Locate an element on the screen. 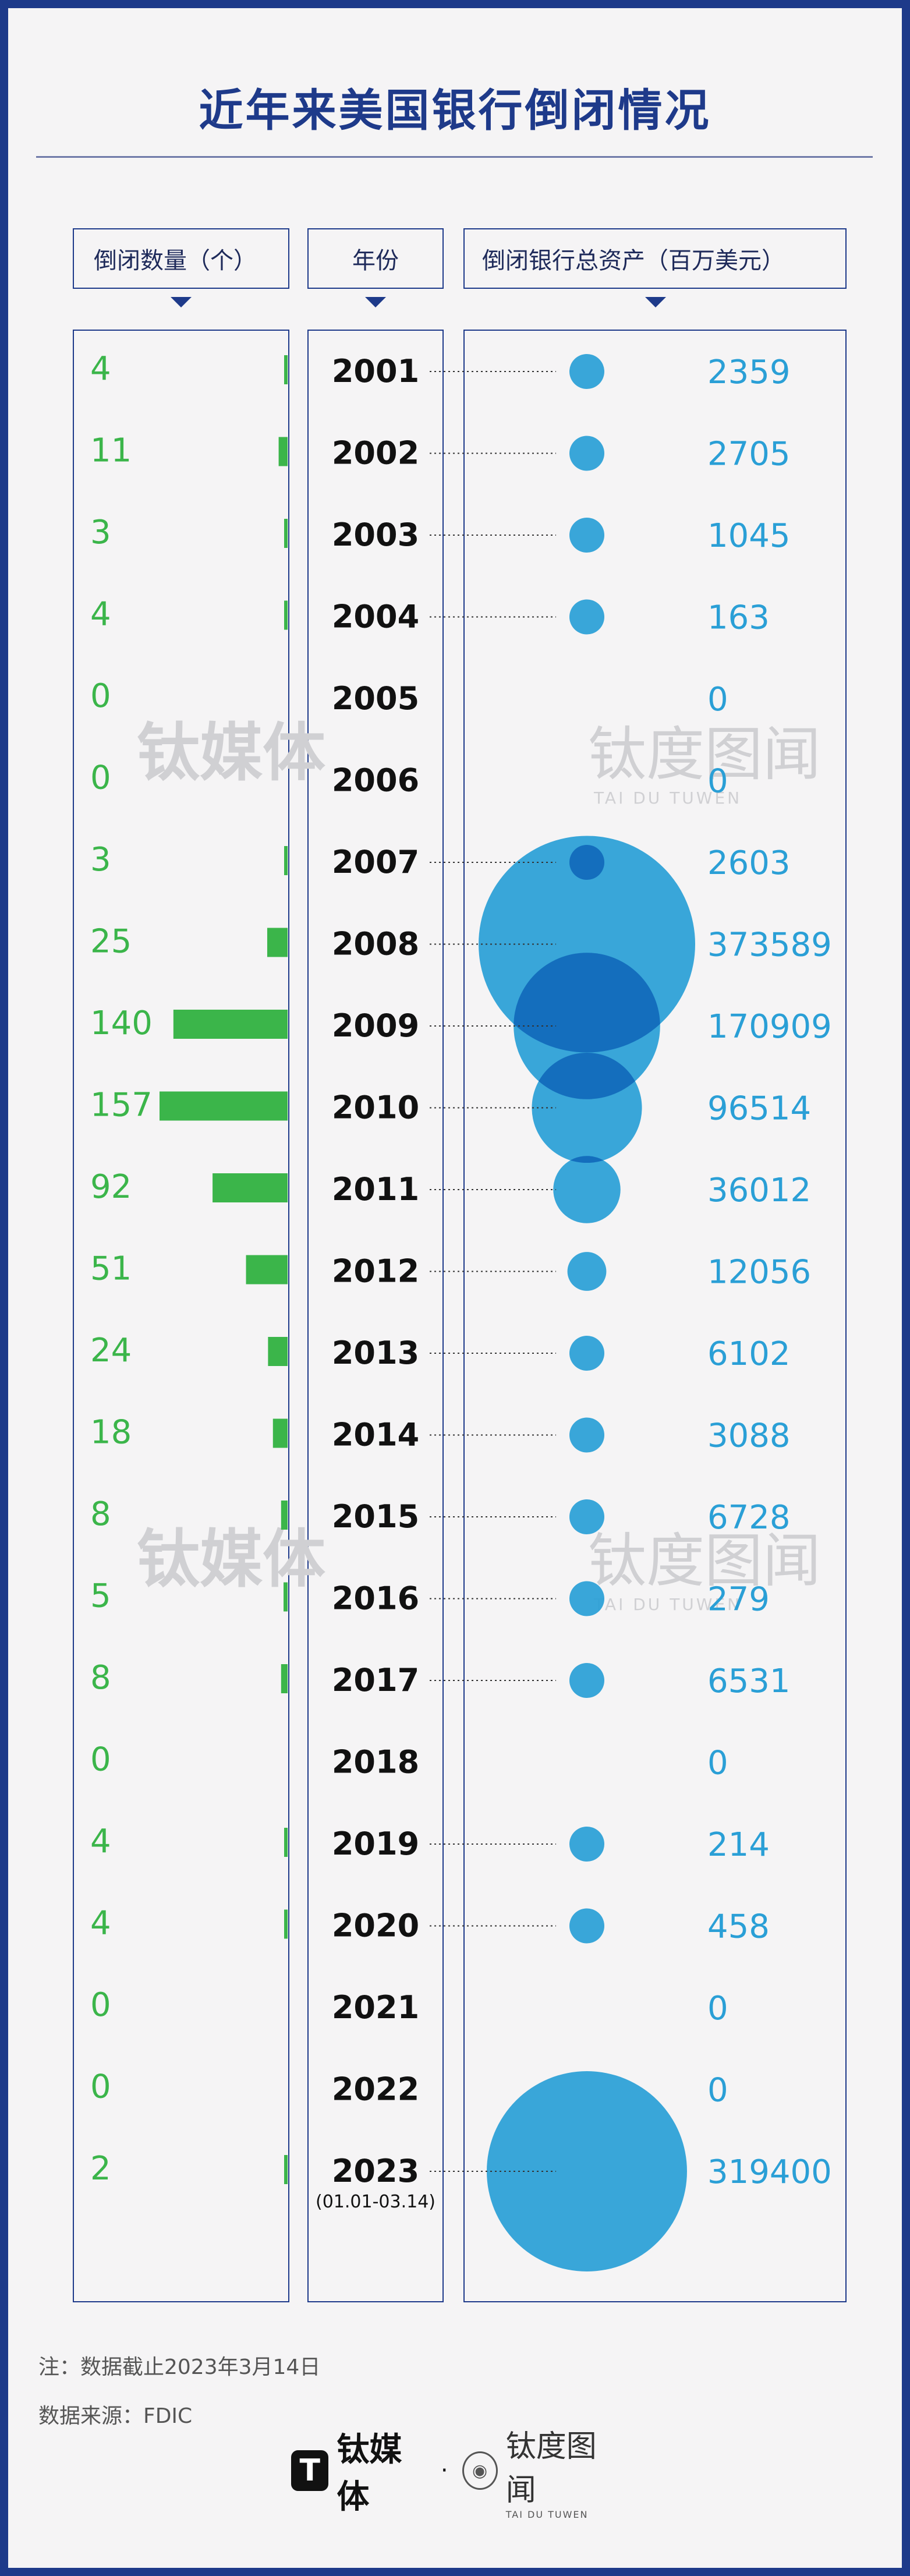 The width and height of the screenshot is (910, 2576). header-year: 年份 is located at coordinates (375, 258).